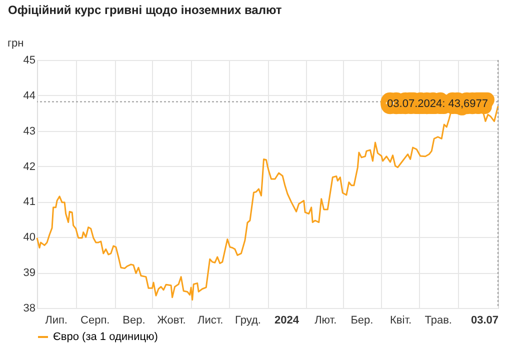  Describe the element at coordinates (29, 131) in the screenshot. I see `y-tick-label: 43` at that location.